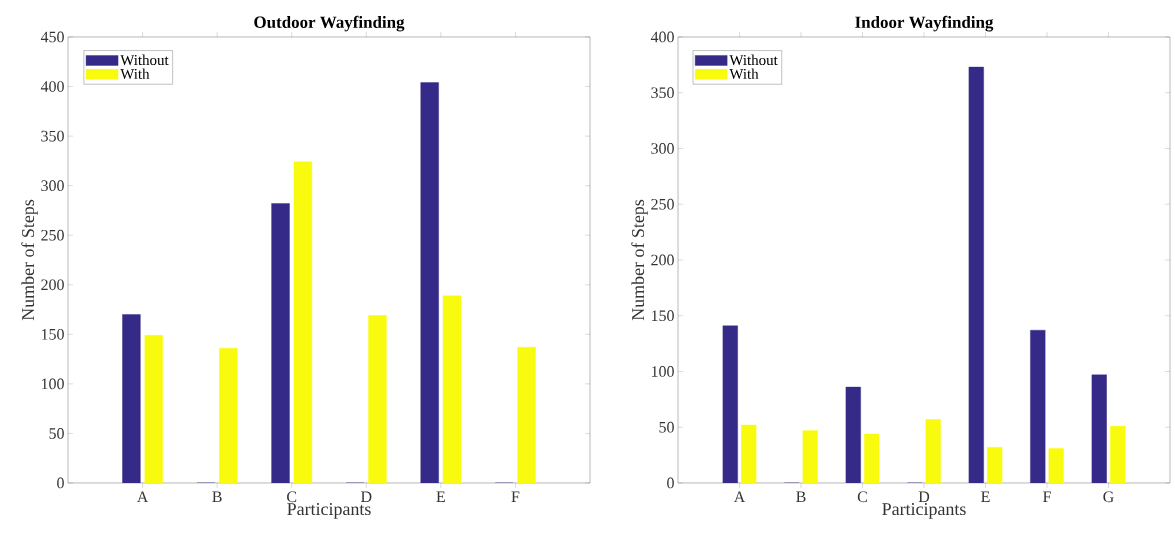  What do you see at coordinates (329, 23) in the screenshot?
I see `chart-title: Outdoor Wayfinding` at bounding box center [329, 23].